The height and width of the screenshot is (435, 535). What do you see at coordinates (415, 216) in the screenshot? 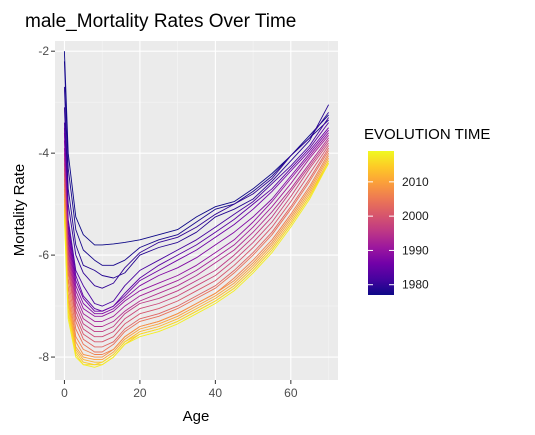
I see `legend-tick-label: 2000` at bounding box center [415, 216].